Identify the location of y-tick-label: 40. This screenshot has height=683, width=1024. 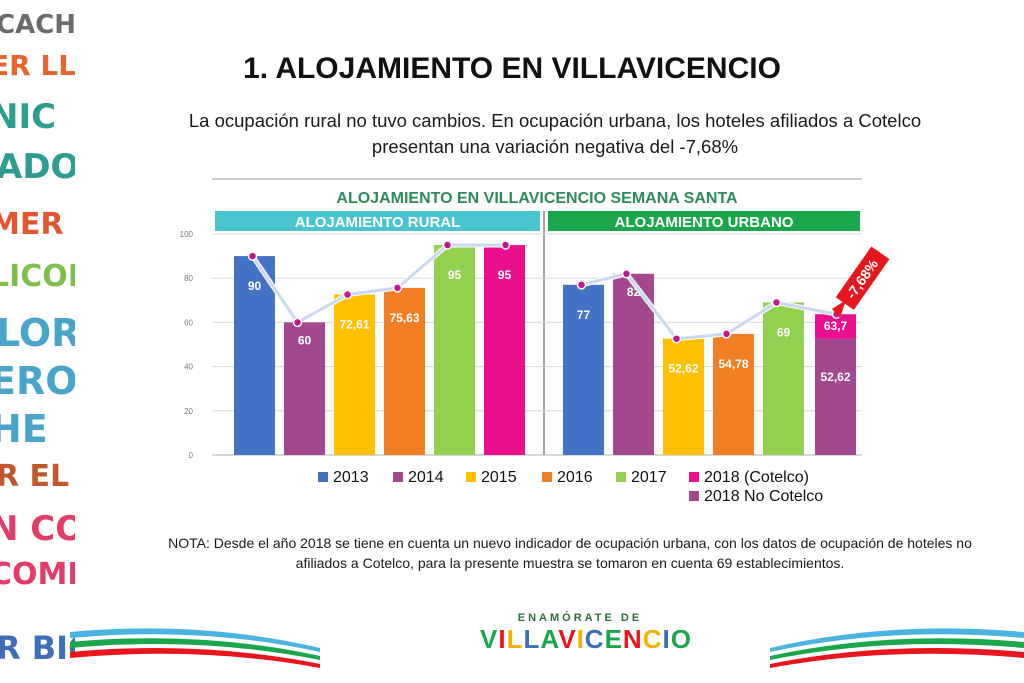
(188, 367).